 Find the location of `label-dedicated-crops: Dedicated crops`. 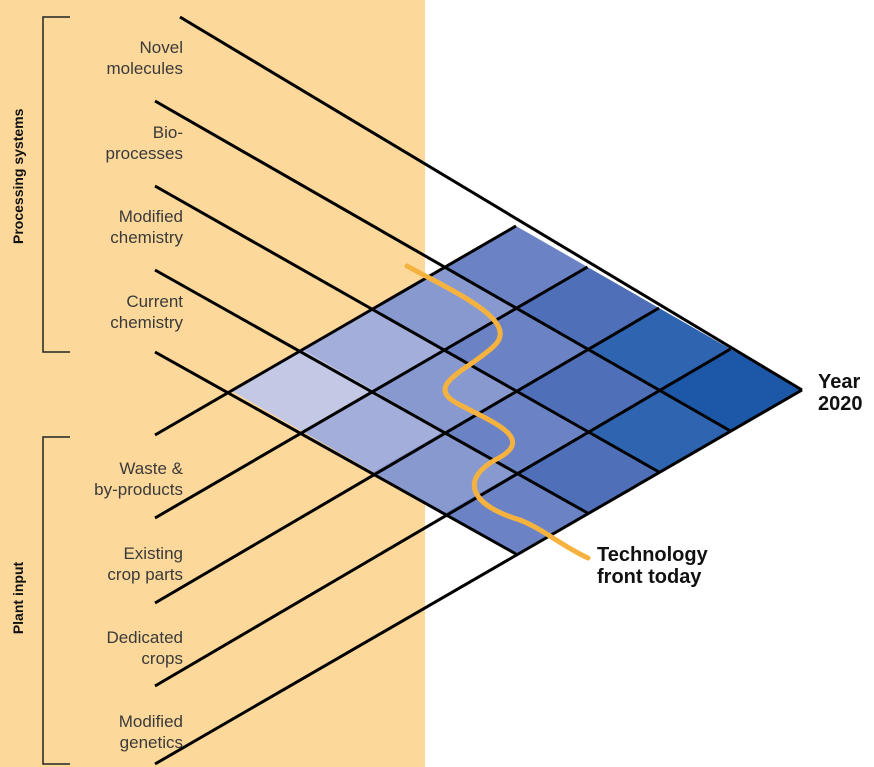

label-dedicated-crops: Dedicated crops is located at coordinates (144, 648).